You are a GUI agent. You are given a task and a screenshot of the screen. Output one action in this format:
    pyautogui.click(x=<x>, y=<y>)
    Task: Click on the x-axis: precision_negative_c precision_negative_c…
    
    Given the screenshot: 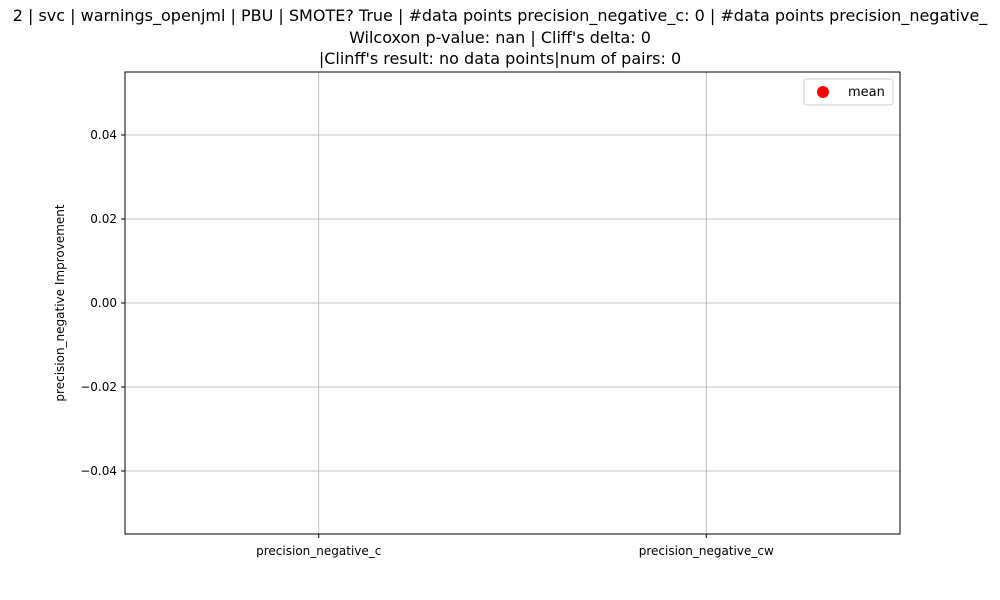 What is the action you would take?
    pyautogui.click(x=515, y=546)
    